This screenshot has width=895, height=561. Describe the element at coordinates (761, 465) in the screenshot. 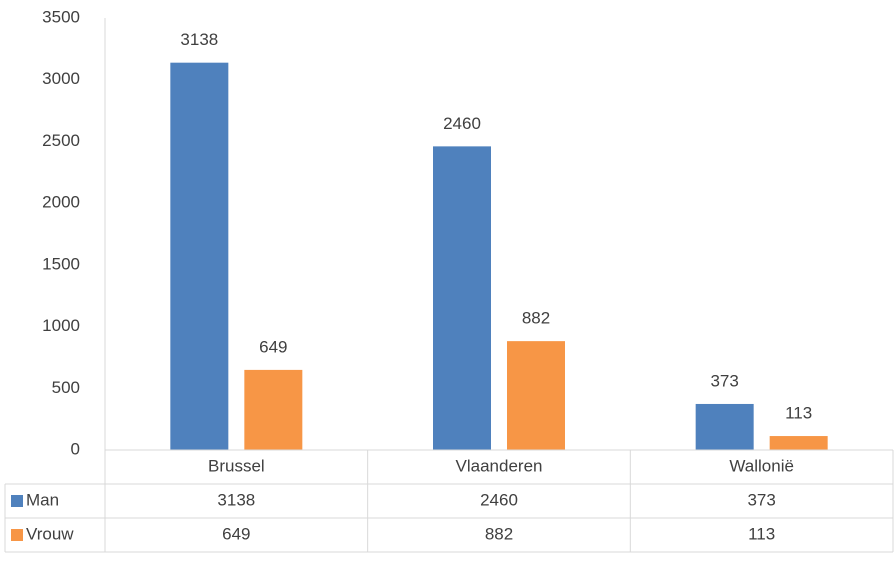

I see `x-tick-label: Wallonië` at that location.